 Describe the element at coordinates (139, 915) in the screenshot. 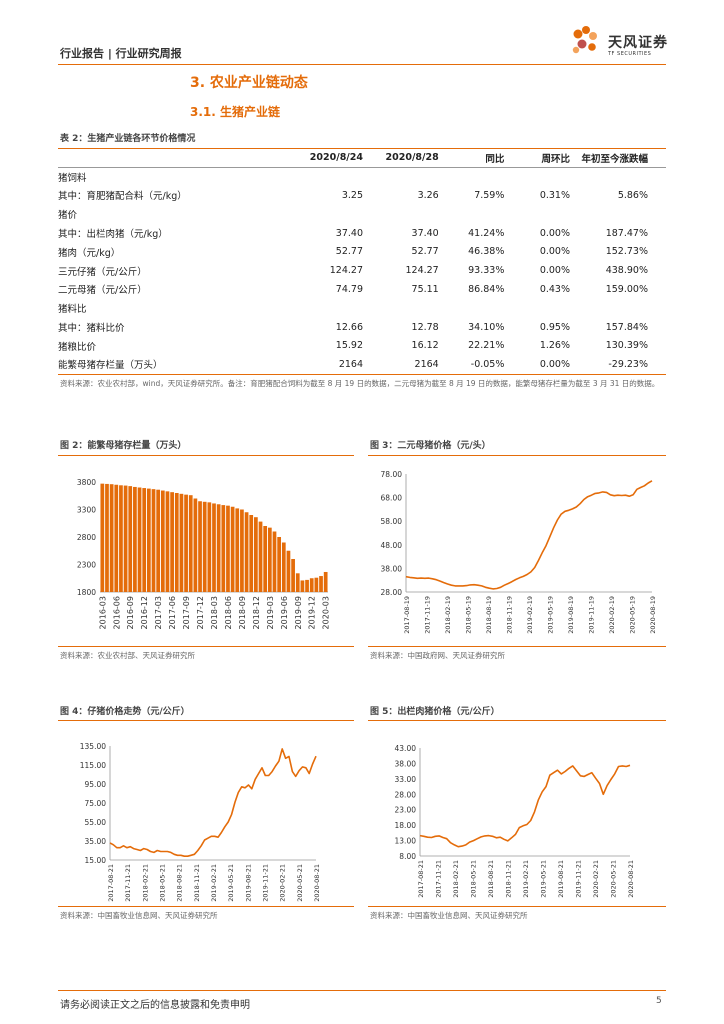

I see `figure-4-source: 资料来源：中国畜牧业信息网、天风证券研究所` at that location.